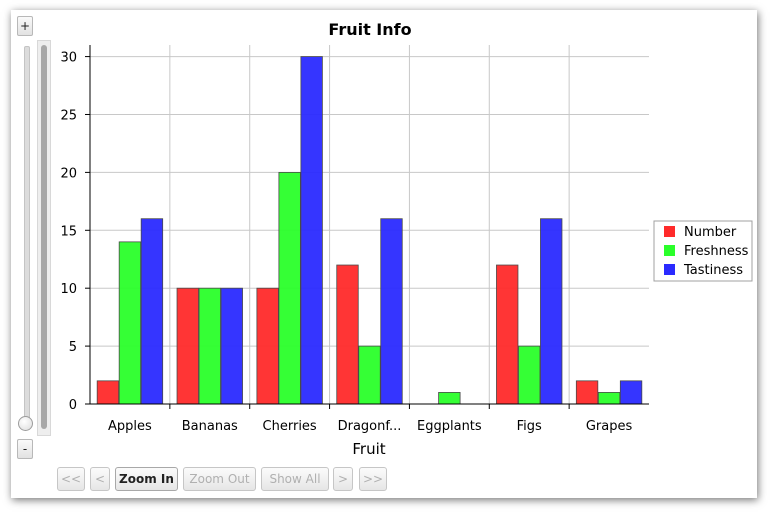 The width and height of the screenshot is (776, 517). Describe the element at coordinates (716, 251) in the screenshot. I see `legend-label: Freshness` at that location.